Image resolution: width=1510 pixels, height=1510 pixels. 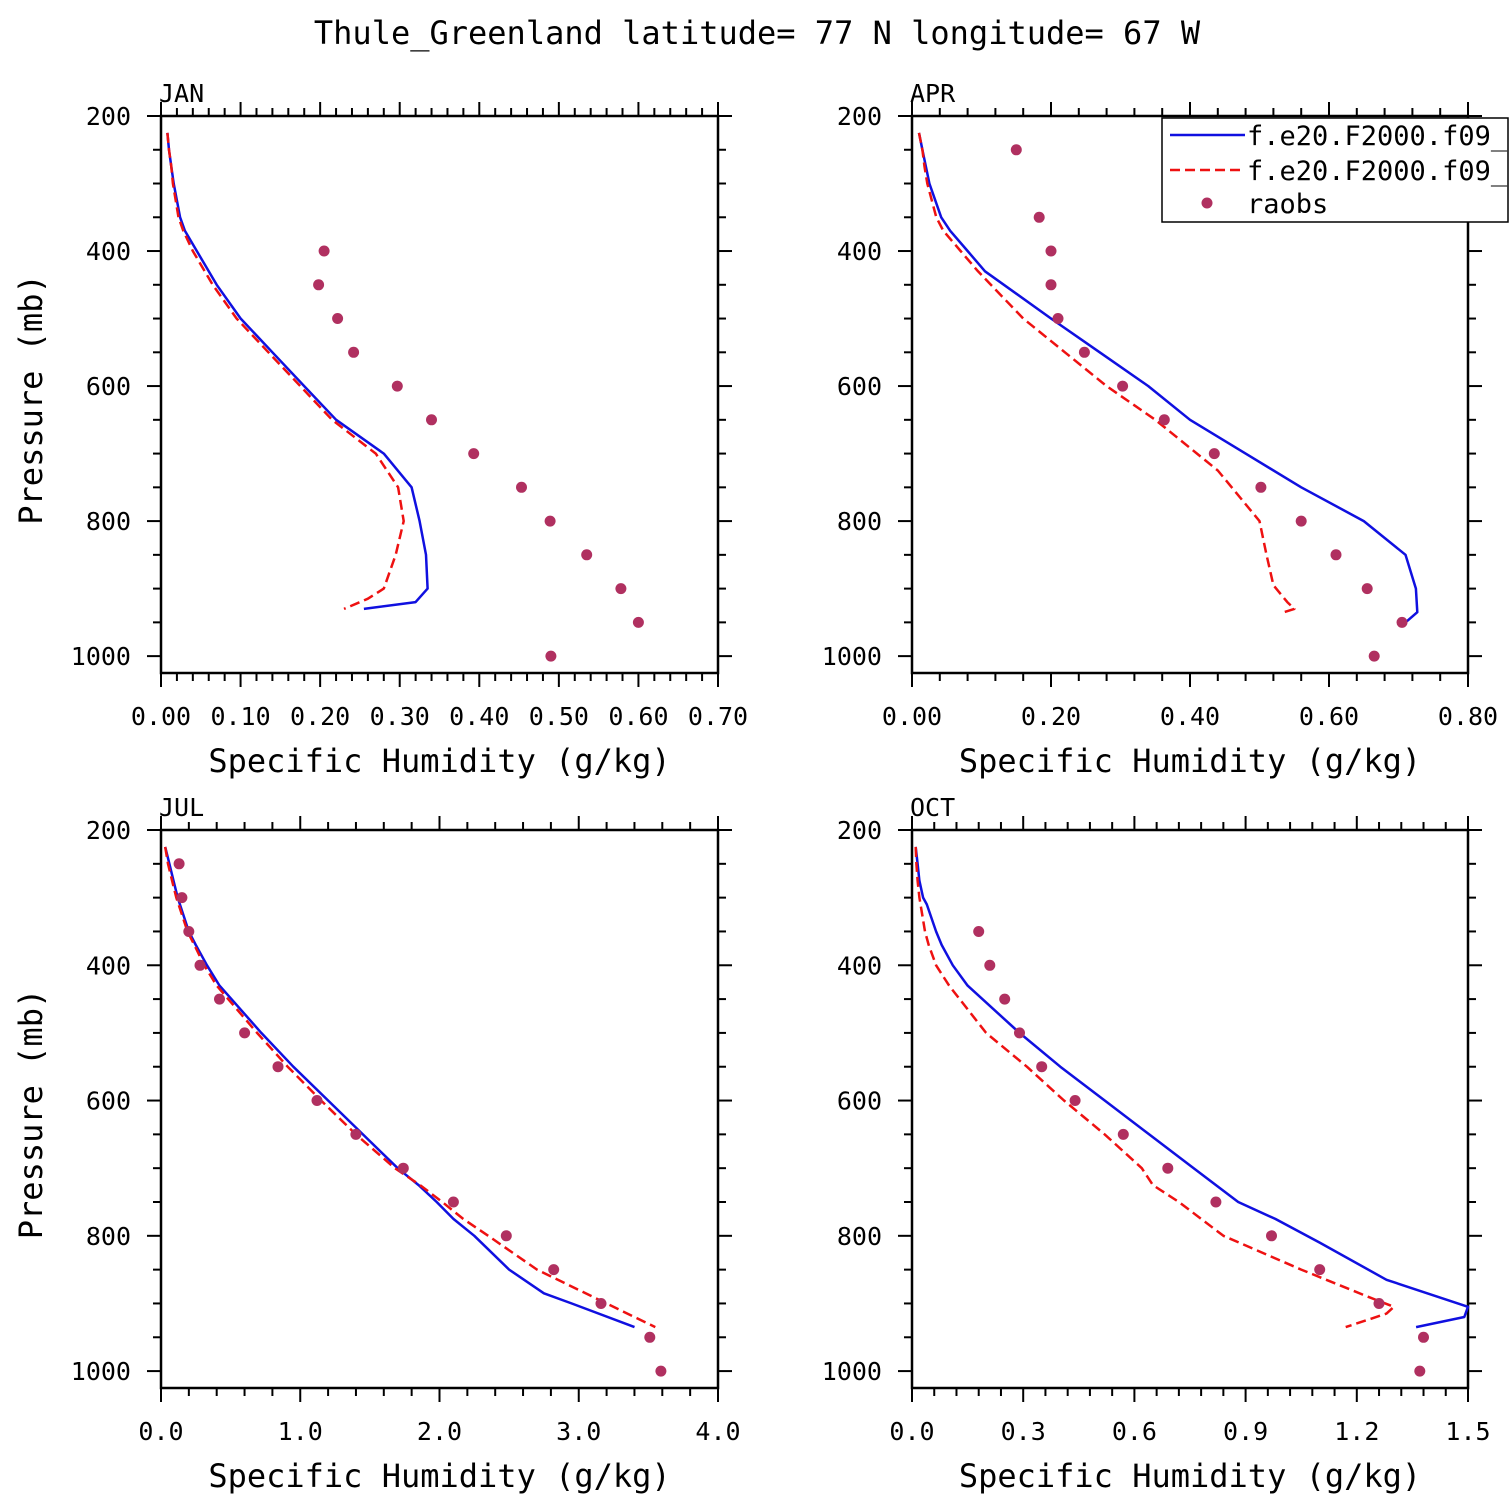 What do you see at coordinates (1207, 203) in the screenshot?
I see `legend-dot-swatch` at bounding box center [1207, 203].